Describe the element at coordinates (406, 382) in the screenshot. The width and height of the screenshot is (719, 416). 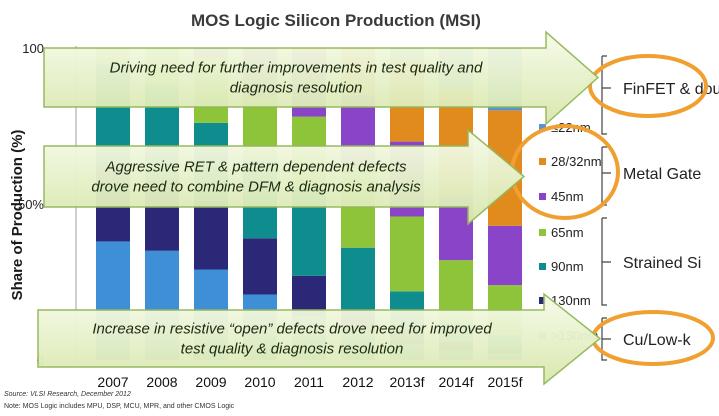
I see `x-tick-label: 2013f` at that location.